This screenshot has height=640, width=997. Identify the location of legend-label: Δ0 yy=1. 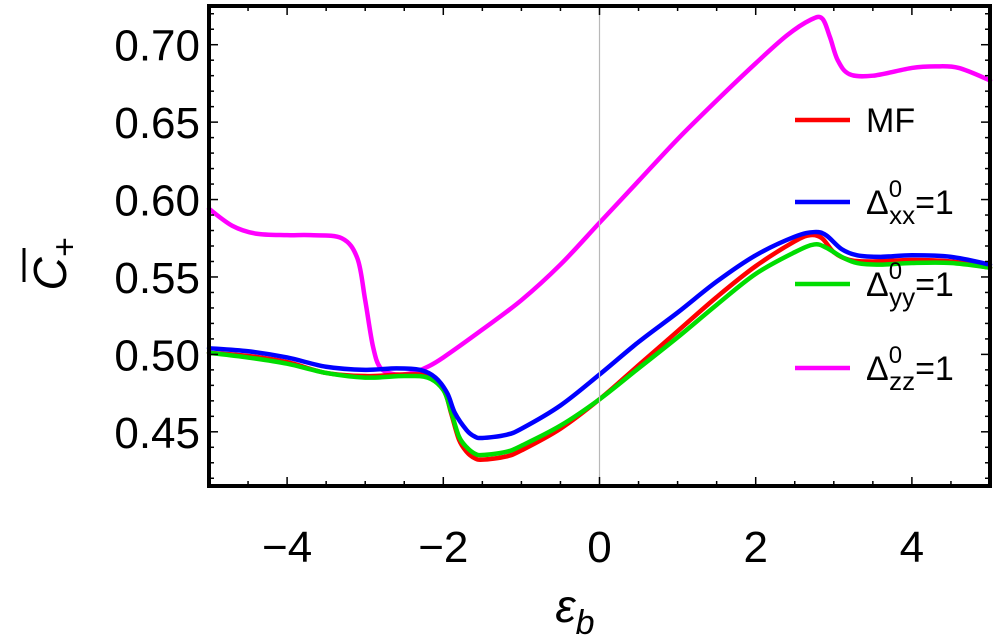
(910, 285).